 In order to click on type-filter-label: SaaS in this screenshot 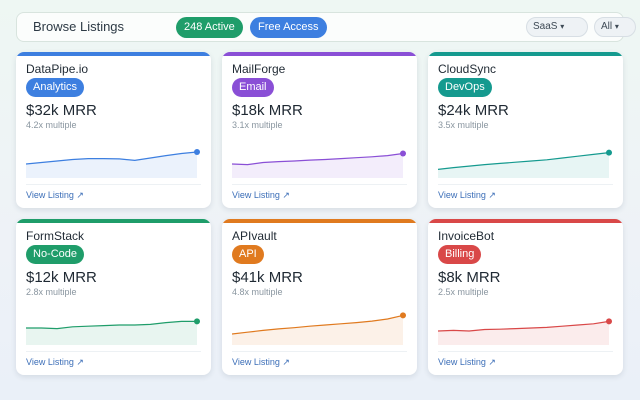, I will do `click(545, 26)`.